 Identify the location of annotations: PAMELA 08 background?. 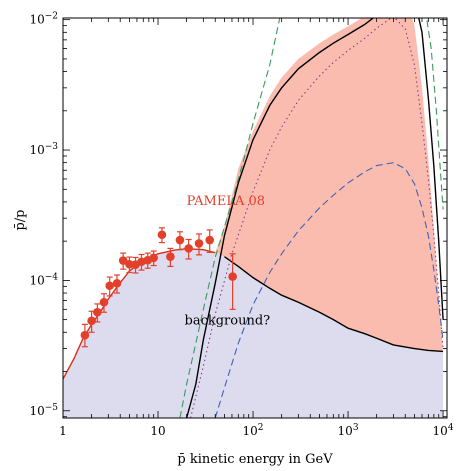
(228, 261).